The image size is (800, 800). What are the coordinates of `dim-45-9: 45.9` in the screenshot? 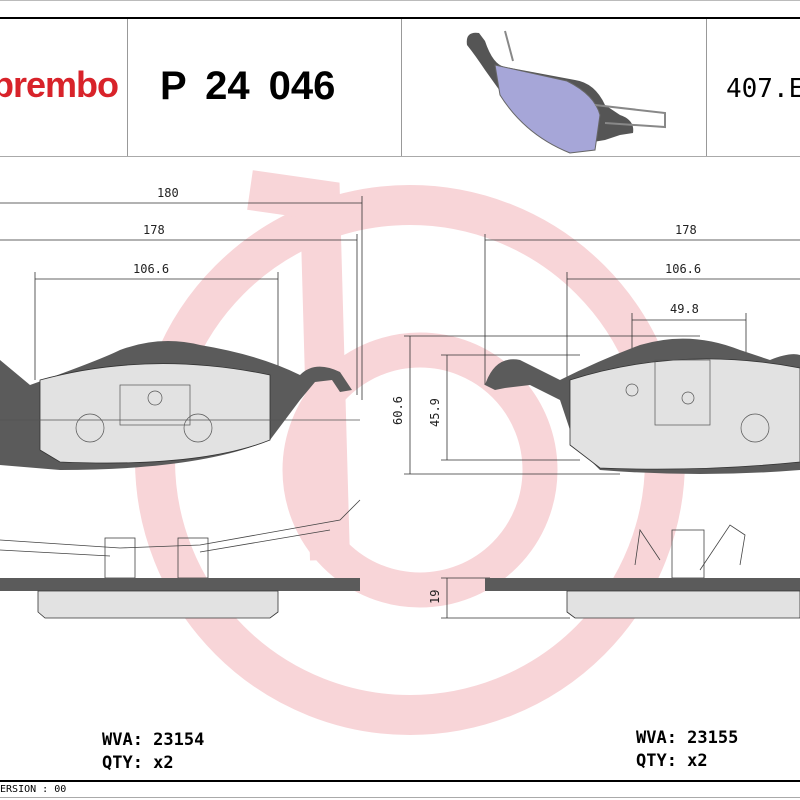 It's located at (435, 412).